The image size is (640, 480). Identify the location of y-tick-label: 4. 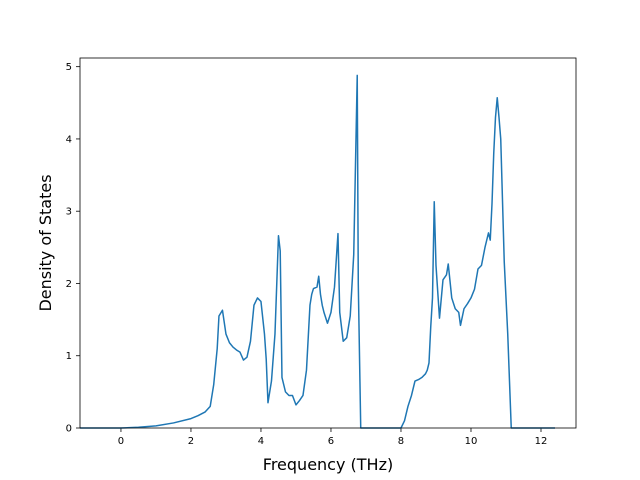
(69, 139).